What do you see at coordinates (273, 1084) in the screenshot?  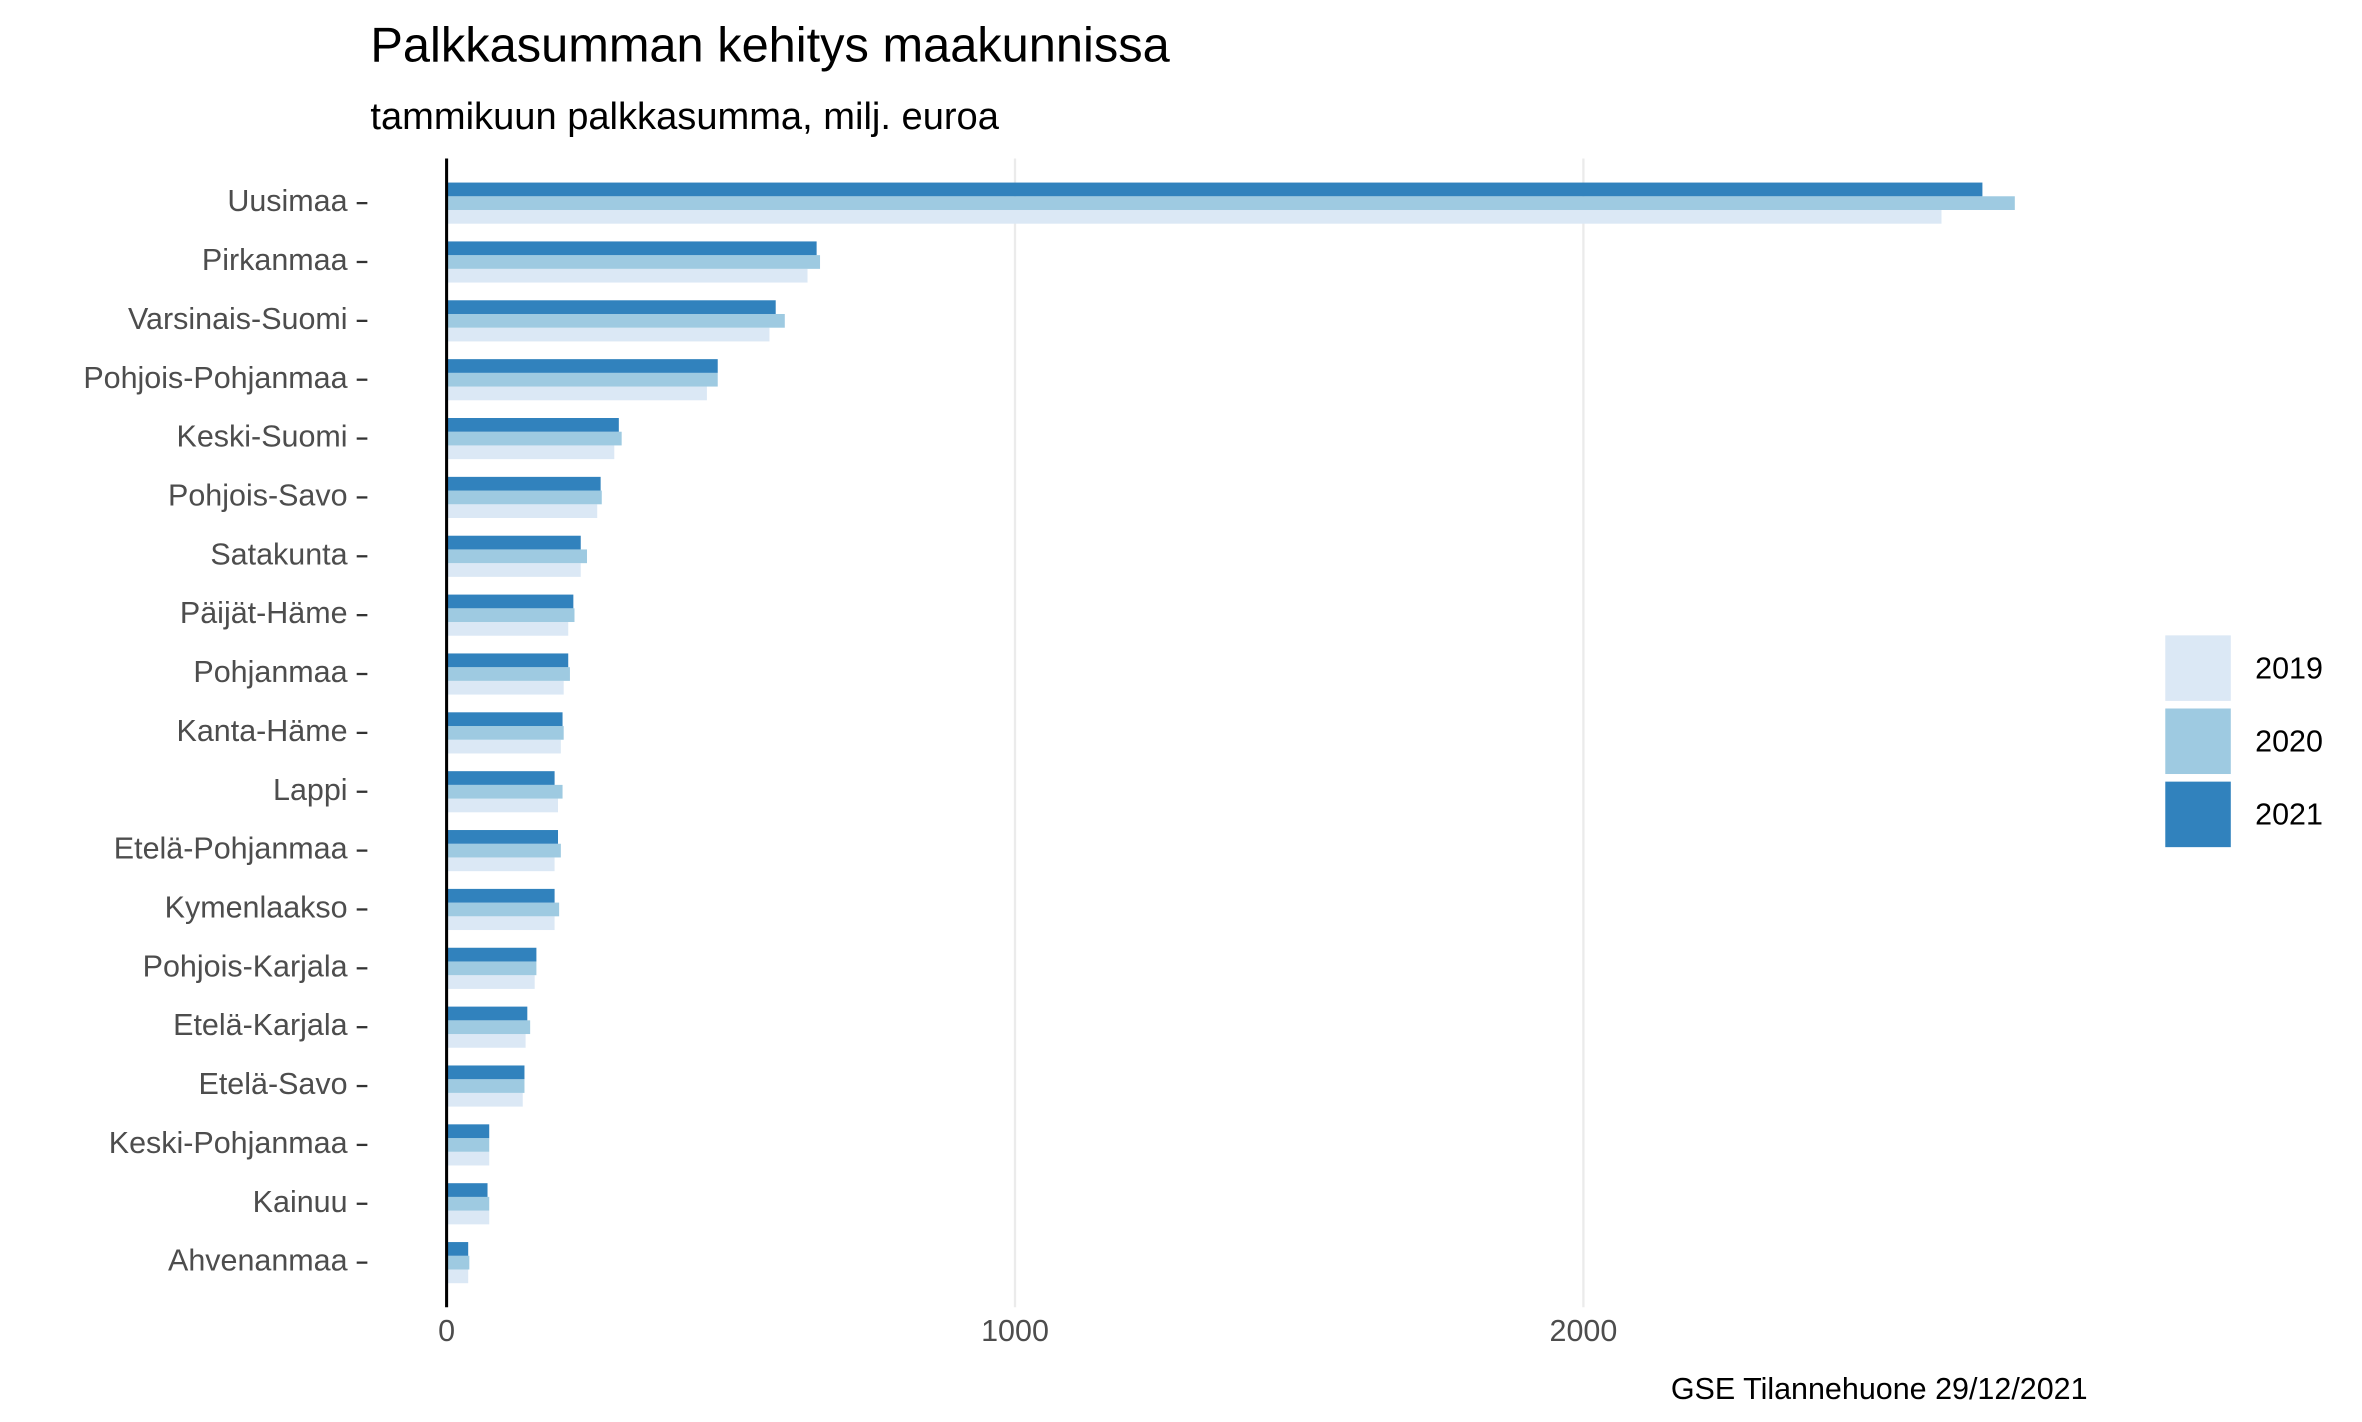 I see `y-tick-label: Etelä-Savo` at bounding box center [273, 1084].